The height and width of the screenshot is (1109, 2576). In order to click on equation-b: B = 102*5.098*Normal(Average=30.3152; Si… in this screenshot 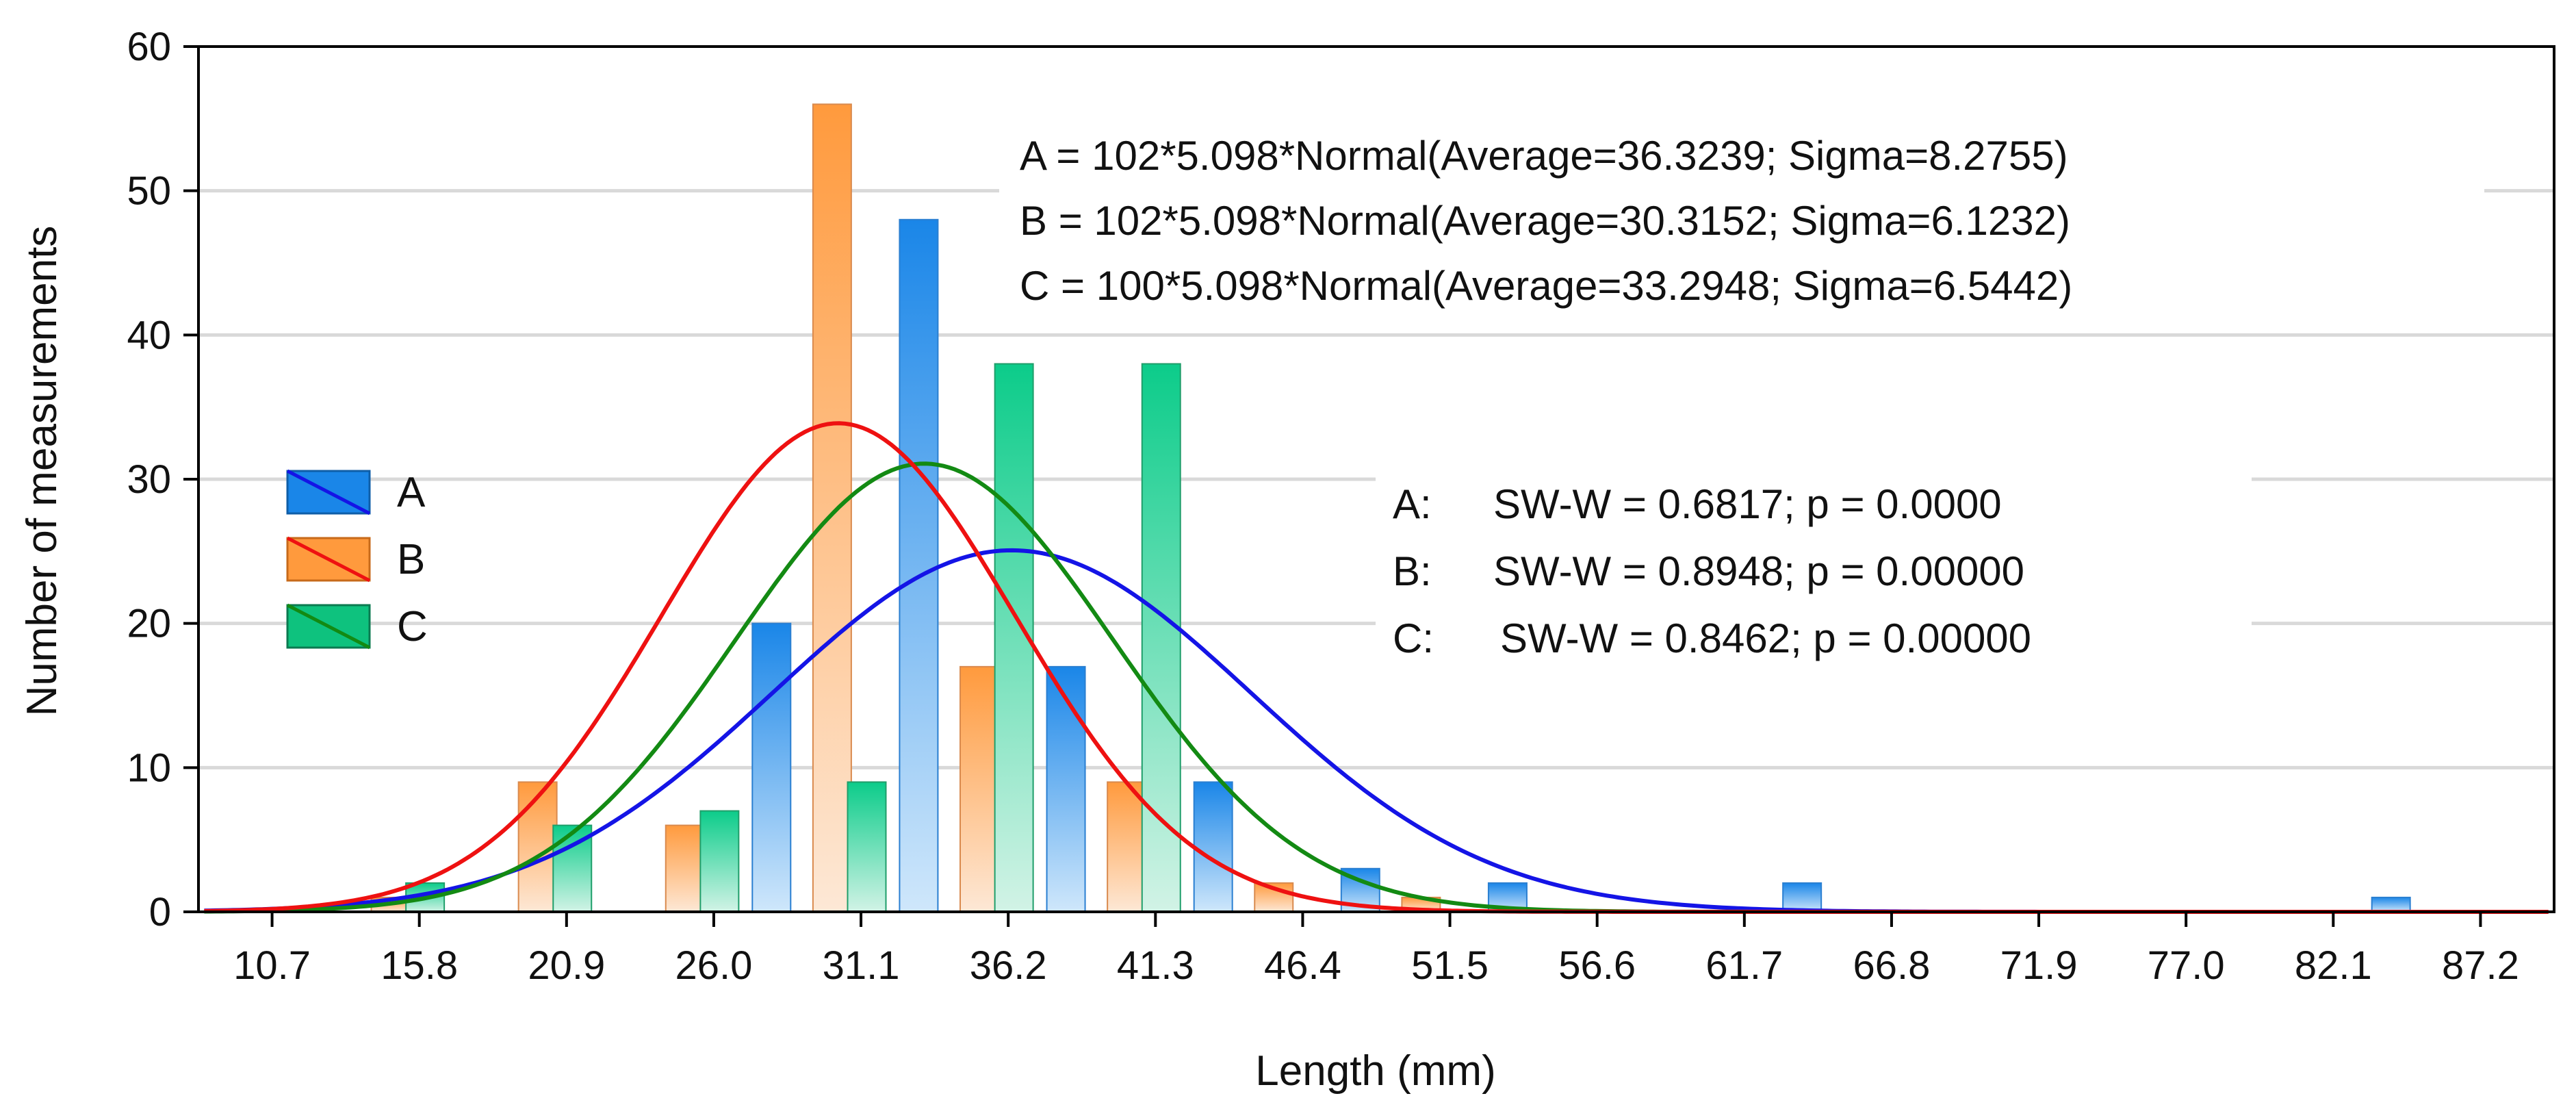, I will do `click(1545, 221)`.